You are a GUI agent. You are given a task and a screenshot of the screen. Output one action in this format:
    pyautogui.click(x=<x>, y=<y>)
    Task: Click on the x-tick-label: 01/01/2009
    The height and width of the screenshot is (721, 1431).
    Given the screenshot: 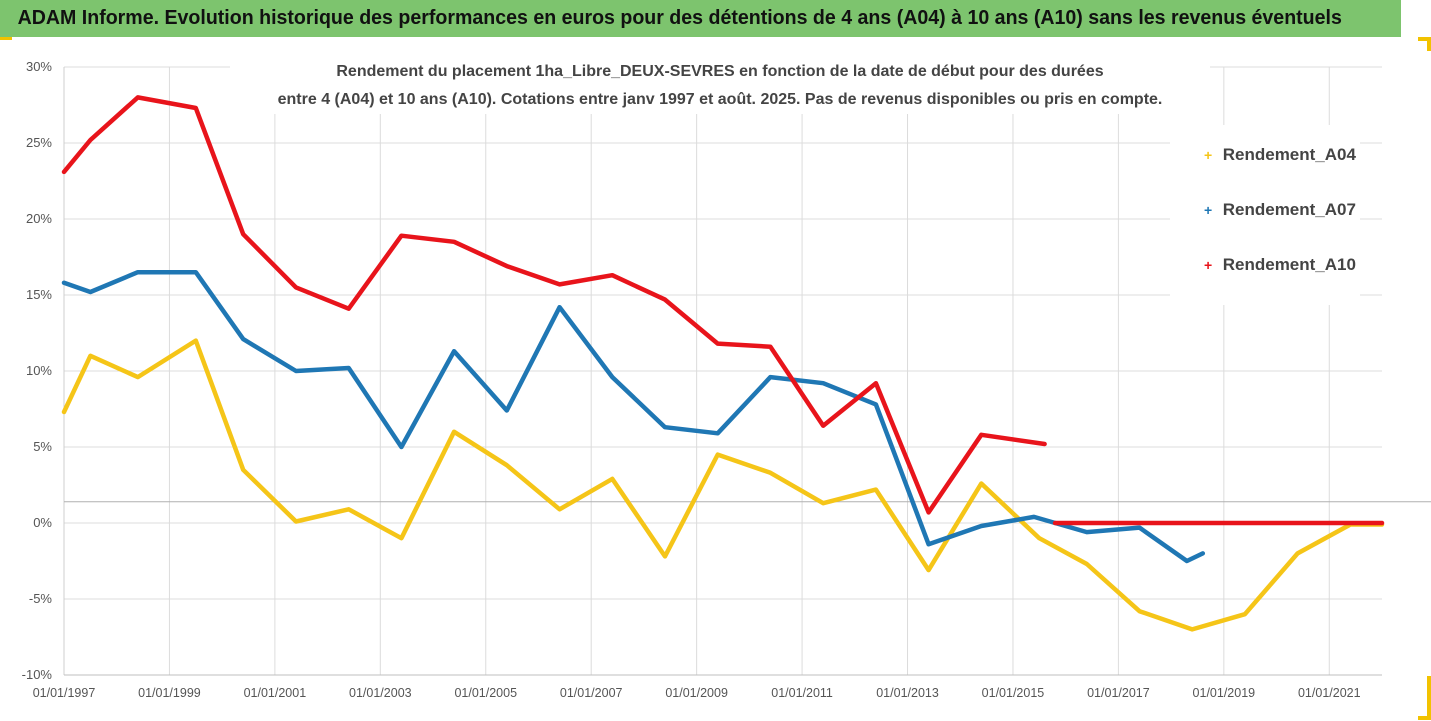 What is the action you would take?
    pyautogui.click(x=696, y=693)
    